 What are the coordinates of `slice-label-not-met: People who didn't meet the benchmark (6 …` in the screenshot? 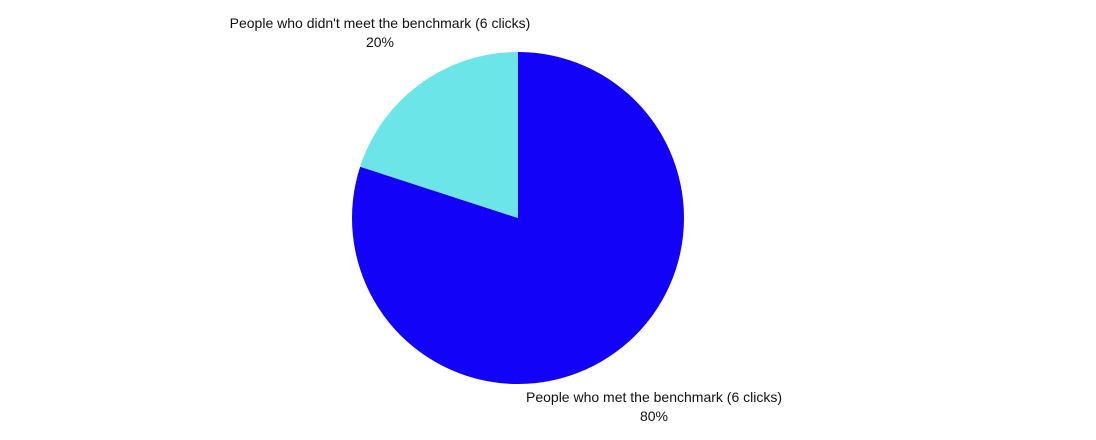 It's located at (380, 23).